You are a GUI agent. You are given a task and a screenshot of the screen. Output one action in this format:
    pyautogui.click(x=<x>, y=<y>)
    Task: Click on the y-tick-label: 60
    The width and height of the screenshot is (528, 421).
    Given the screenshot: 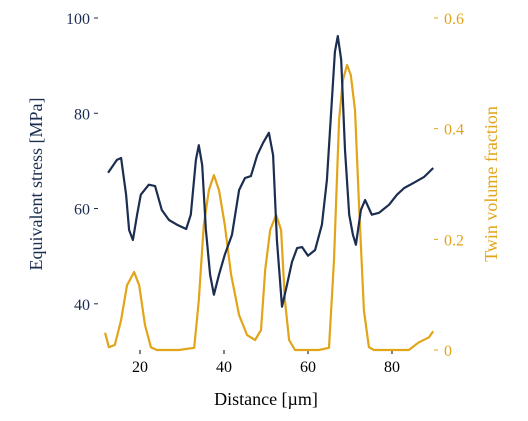 What is the action you would take?
    pyautogui.click(x=82, y=210)
    